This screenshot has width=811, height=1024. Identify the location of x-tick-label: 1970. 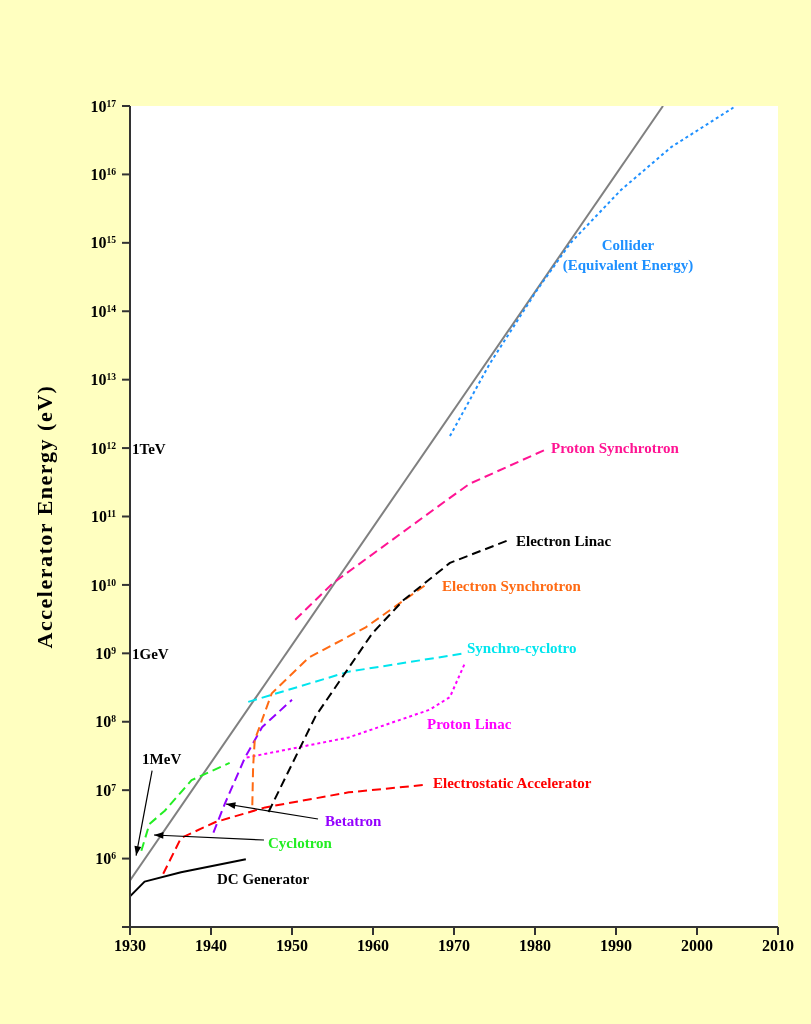
(454, 945).